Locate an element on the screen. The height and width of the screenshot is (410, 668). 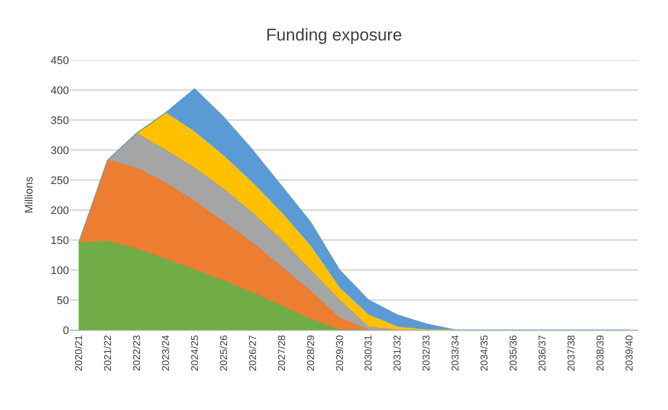
chart-title: Funding exposure is located at coordinates (334, 35).